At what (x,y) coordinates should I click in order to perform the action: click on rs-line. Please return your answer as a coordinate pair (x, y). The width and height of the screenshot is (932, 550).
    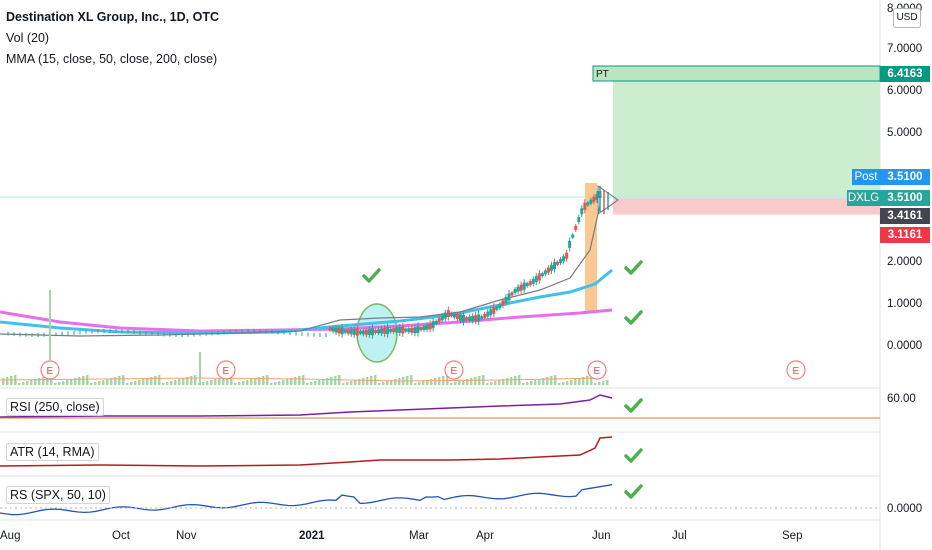
    Looking at the image, I should click on (306, 500).